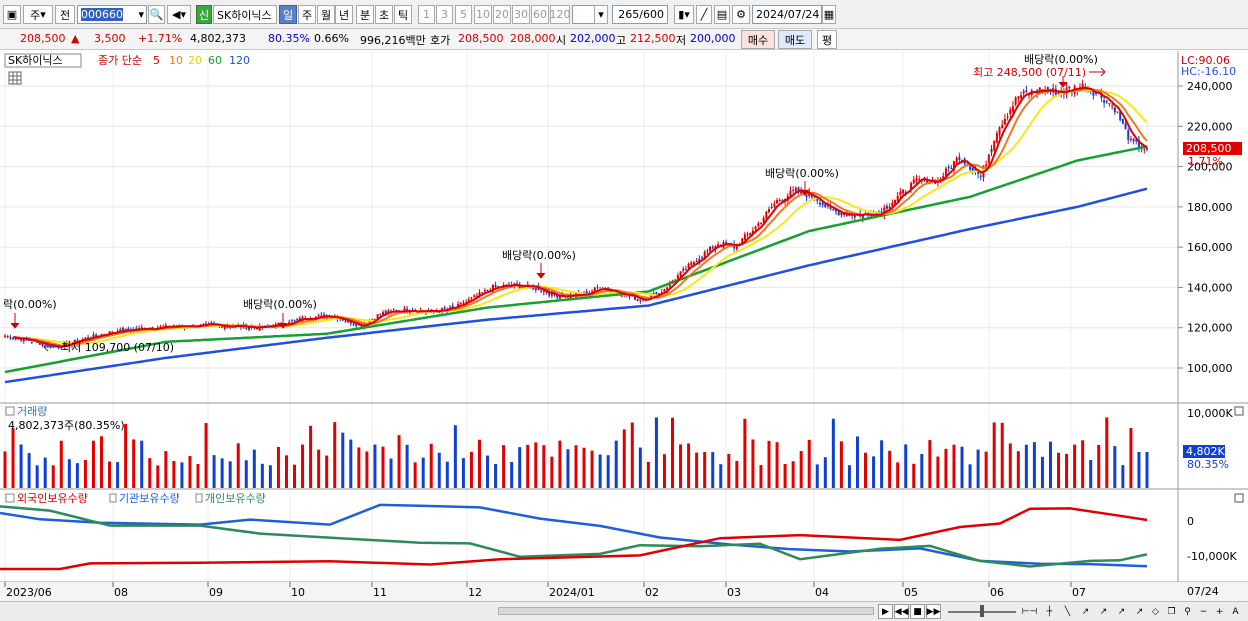 The width and height of the screenshot is (1248, 621). I want to click on scroll-track, so click(686, 611).